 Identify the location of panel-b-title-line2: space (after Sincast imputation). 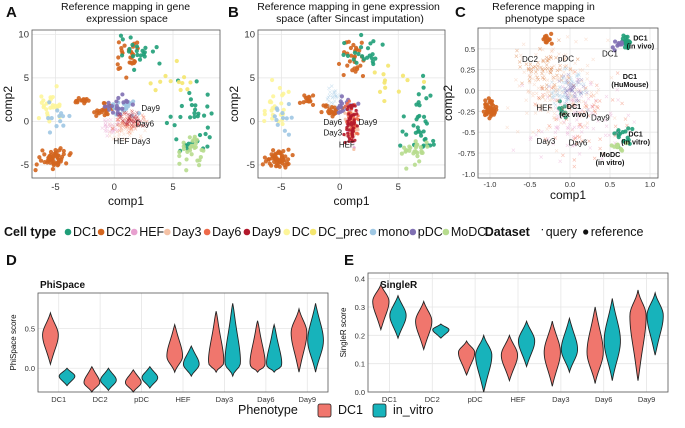
(350, 19).